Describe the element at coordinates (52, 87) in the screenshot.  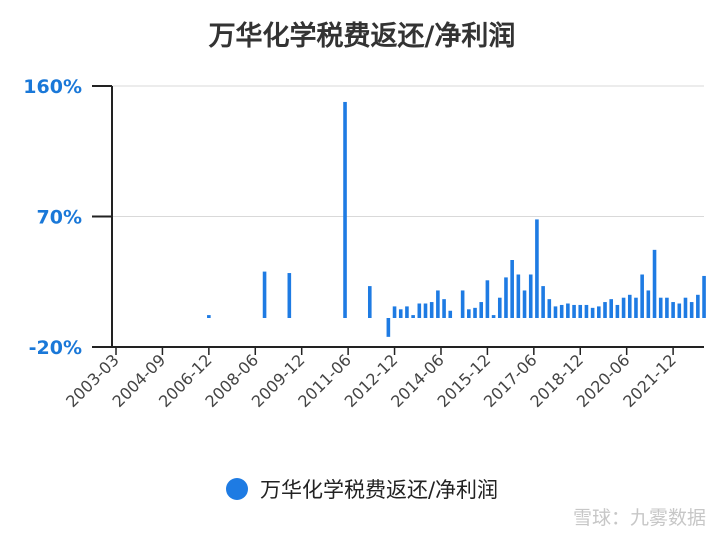
I see `y-tick-label: 160%` at that location.